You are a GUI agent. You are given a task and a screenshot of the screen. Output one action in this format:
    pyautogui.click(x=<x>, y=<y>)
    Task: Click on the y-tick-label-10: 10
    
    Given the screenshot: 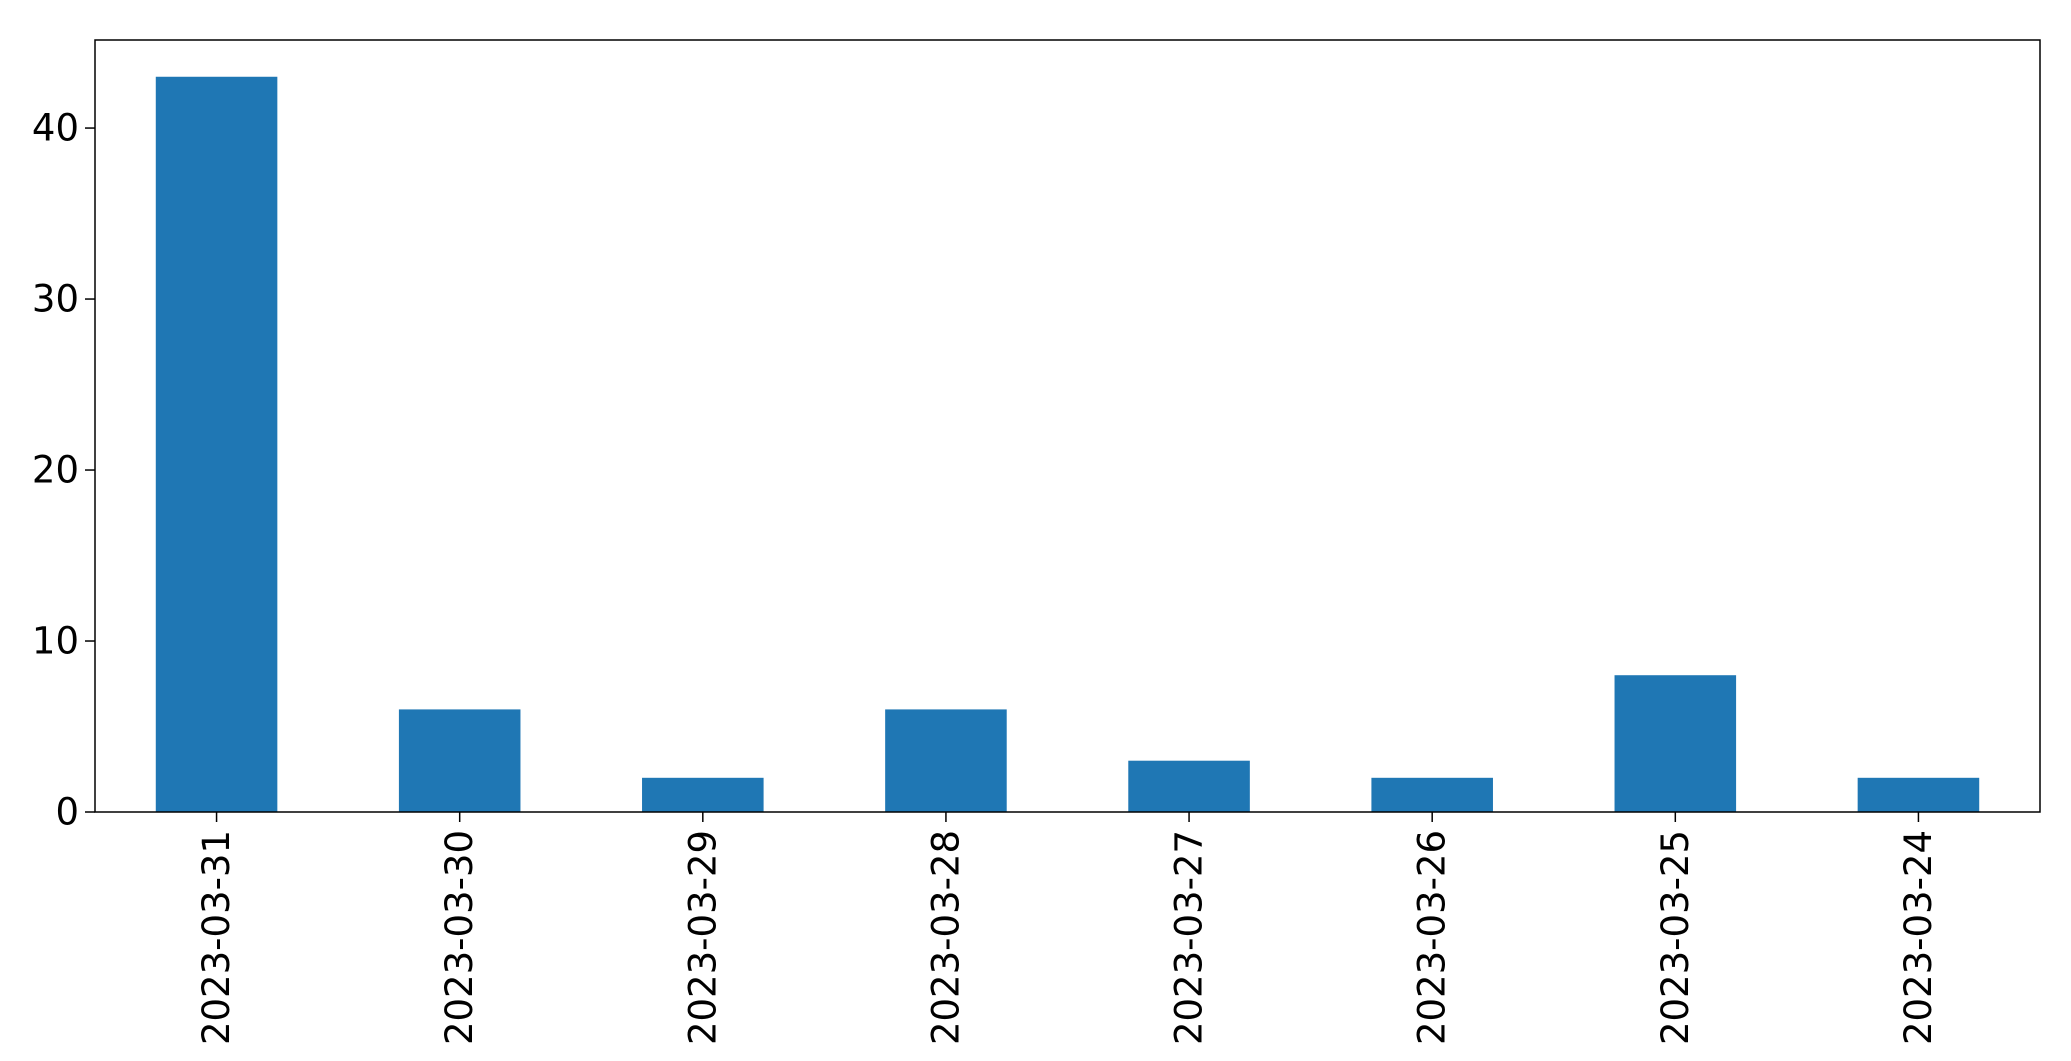 What is the action you would take?
    pyautogui.click(x=55, y=641)
    